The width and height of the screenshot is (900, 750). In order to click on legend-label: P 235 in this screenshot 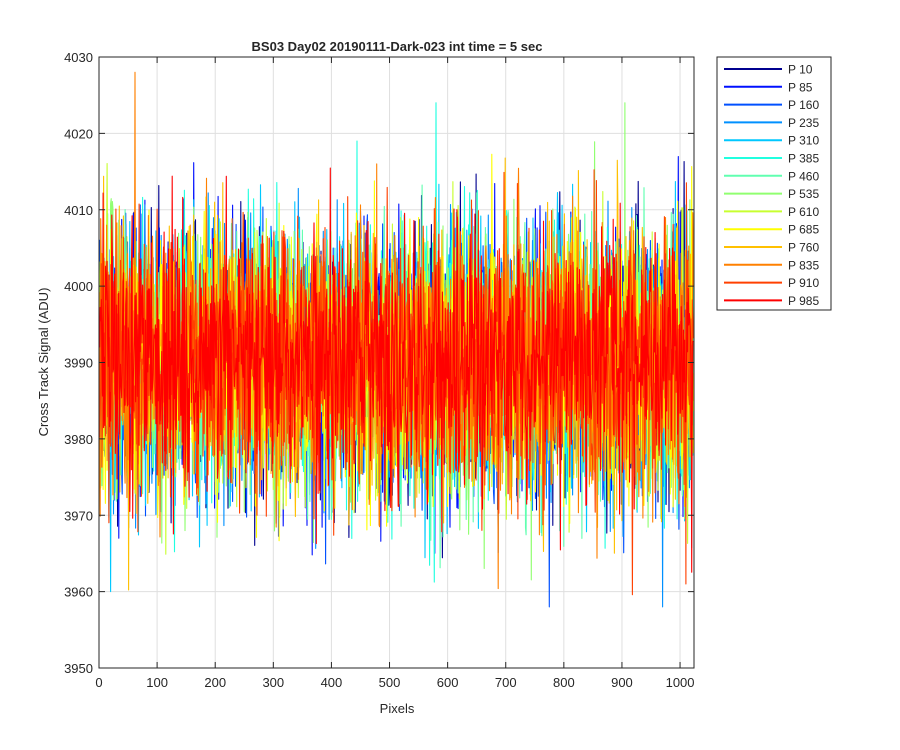, I will do `click(803, 123)`.